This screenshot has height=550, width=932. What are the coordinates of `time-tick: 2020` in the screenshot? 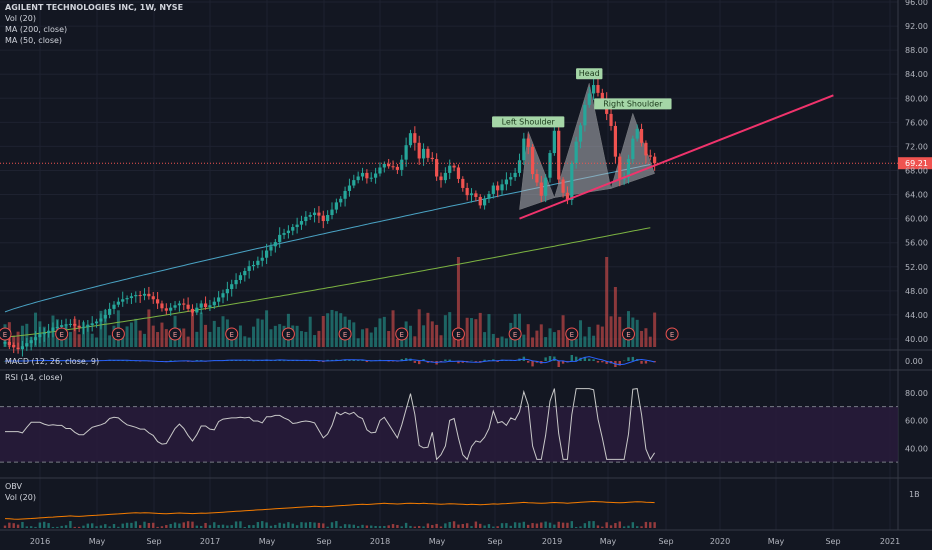 It's located at (720, 541).